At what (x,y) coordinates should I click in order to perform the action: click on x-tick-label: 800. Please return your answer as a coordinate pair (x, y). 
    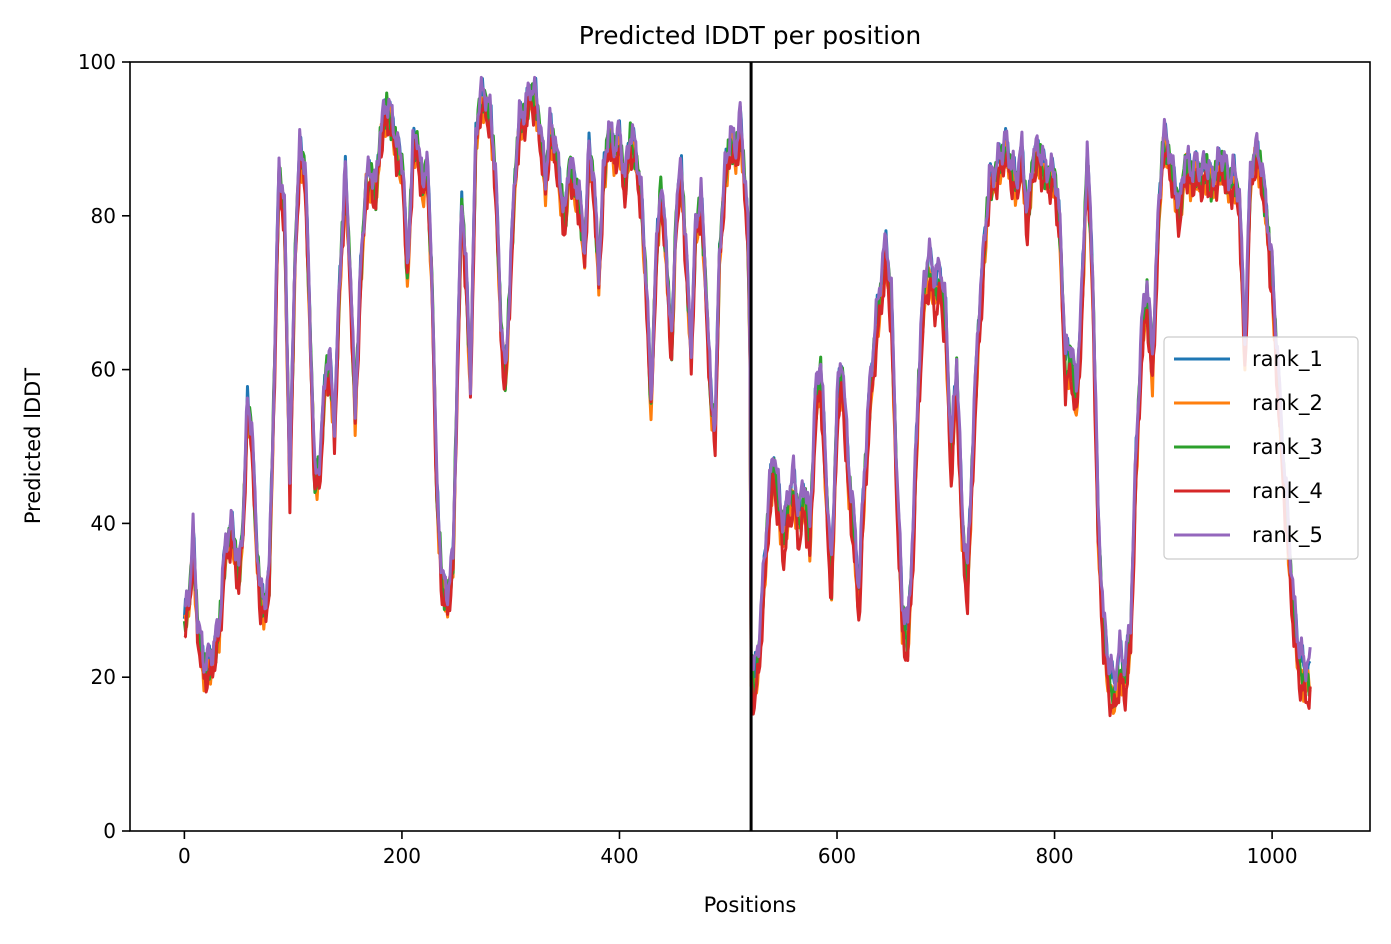
    Looking at the image, I should click on (1054, 856).